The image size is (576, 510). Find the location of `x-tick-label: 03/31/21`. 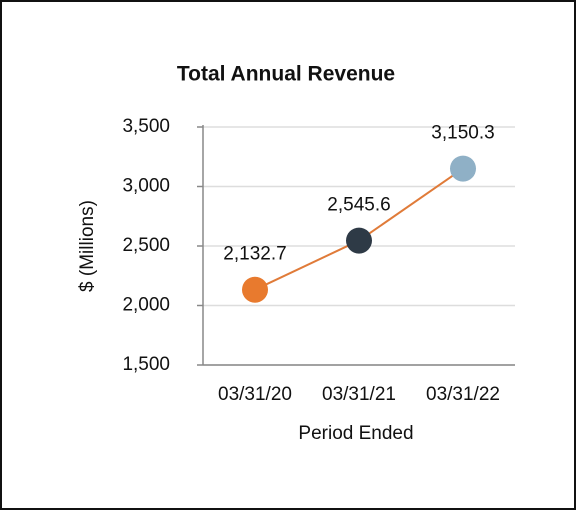

x-tick-label: 03/31/21 is located at coordinates (359, 394).